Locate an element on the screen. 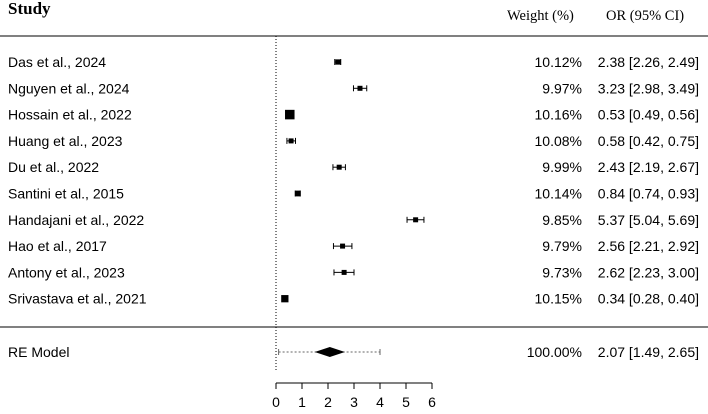 The image size is (708, 414). study-or-ci: 0.34 [0.28, 0.40] is located at coordinates (648, 299).